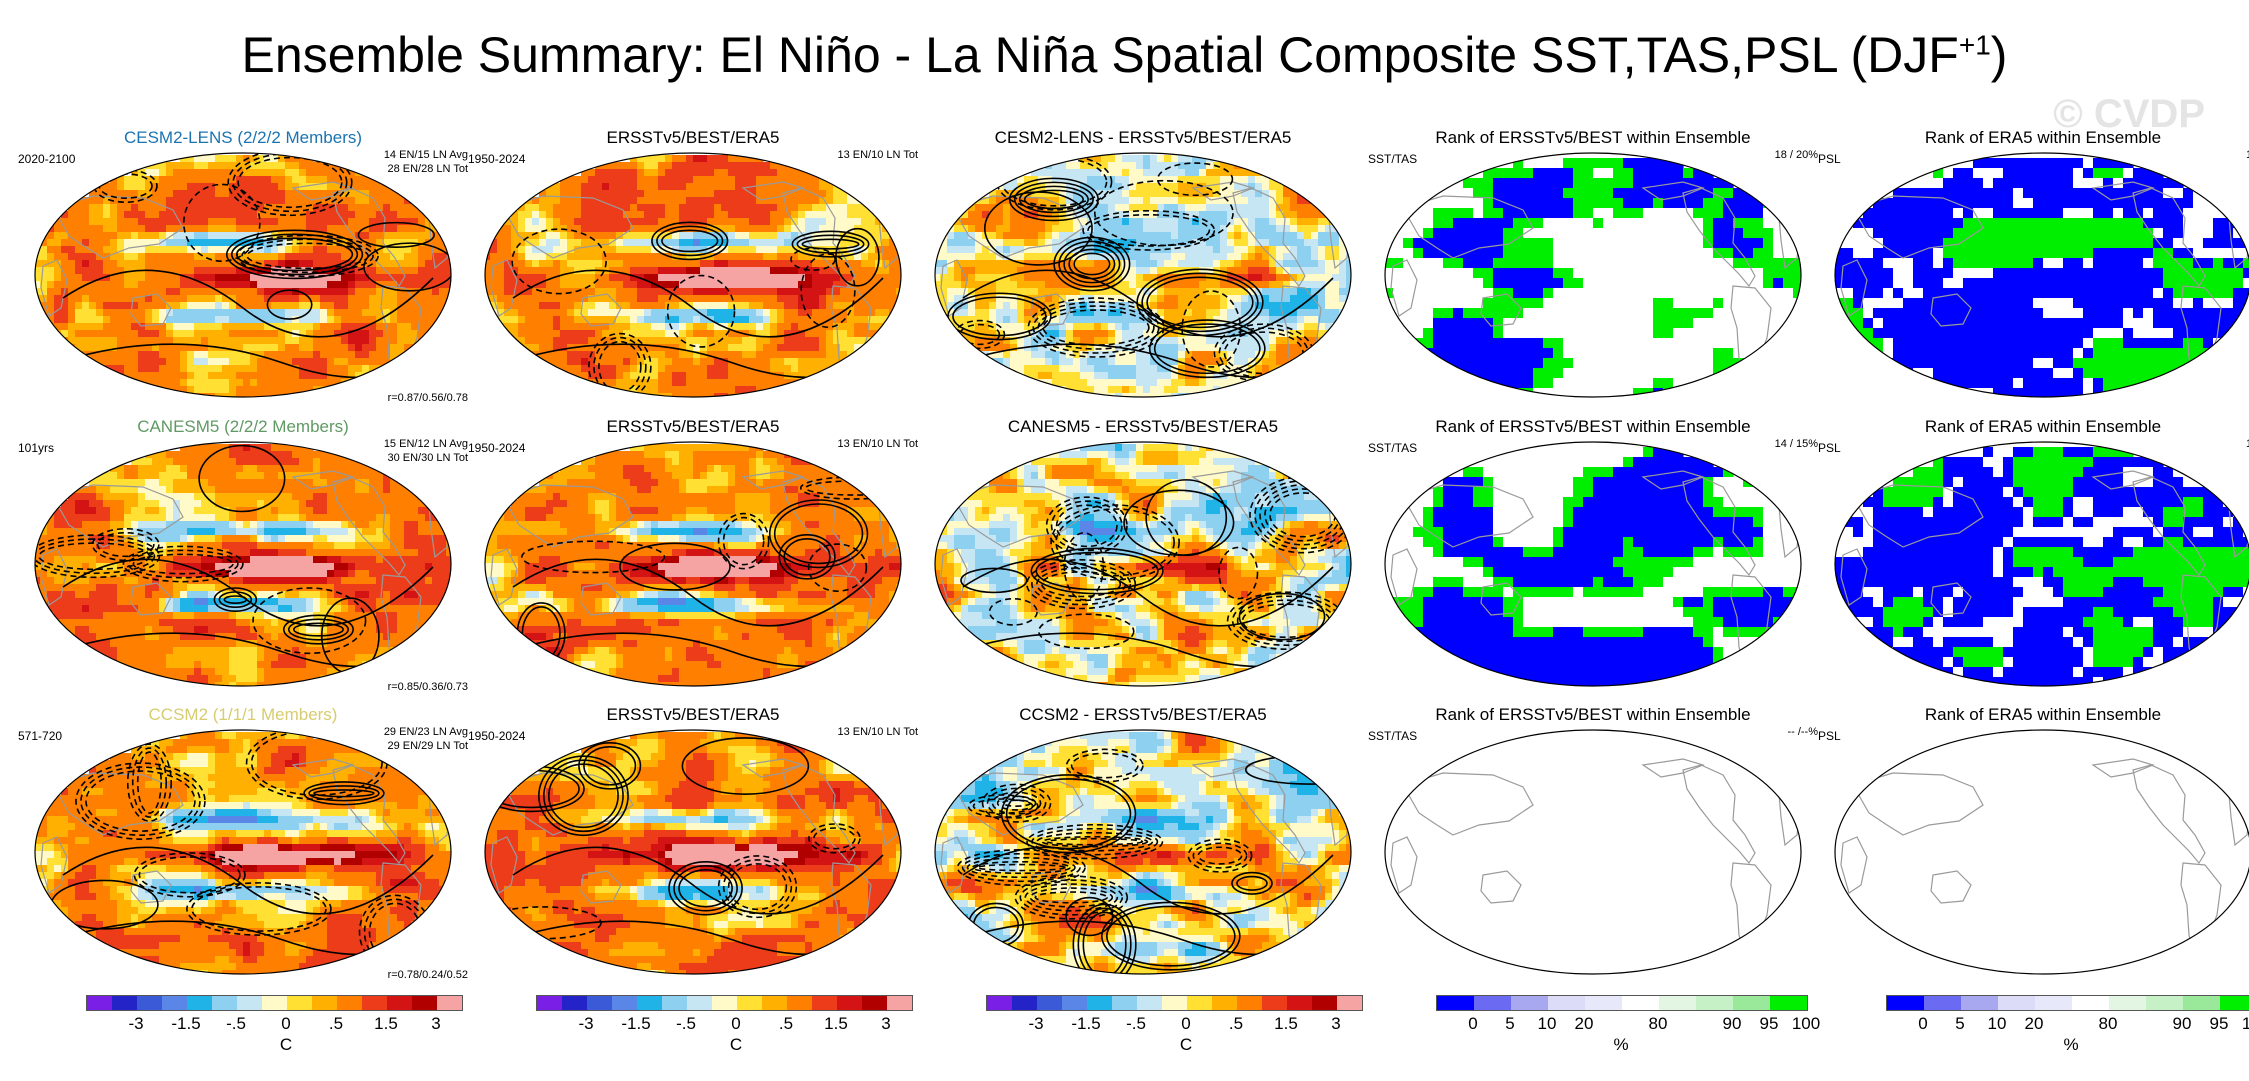 The width and height of the screenshot is (2249, 1081). I want to click on land-outline, so click(369, 237).